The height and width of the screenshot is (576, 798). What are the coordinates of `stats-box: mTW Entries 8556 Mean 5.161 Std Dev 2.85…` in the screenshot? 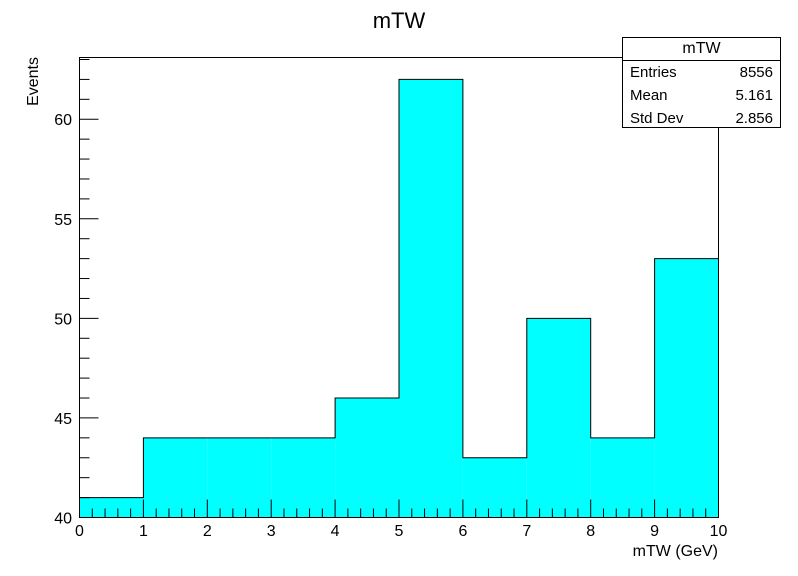 It's located at (701, 82).